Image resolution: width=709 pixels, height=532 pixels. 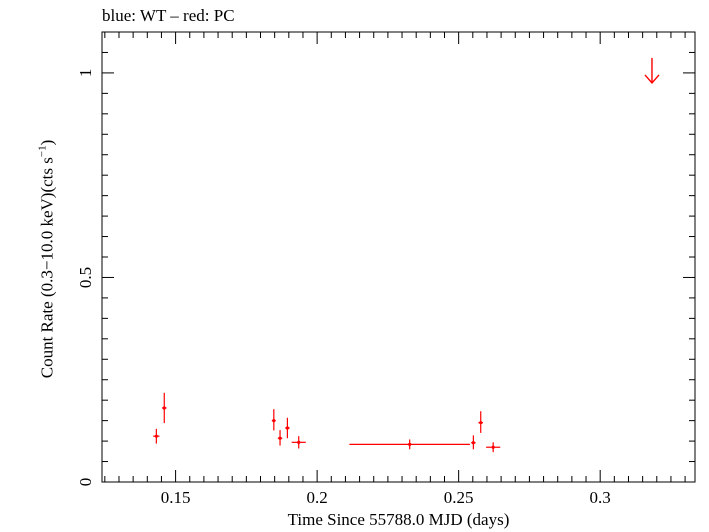 What do you see at coordinates (600, 497) in the screenshot?
I see `x-tick-label: 0.3` at bounding box center [600, 497].